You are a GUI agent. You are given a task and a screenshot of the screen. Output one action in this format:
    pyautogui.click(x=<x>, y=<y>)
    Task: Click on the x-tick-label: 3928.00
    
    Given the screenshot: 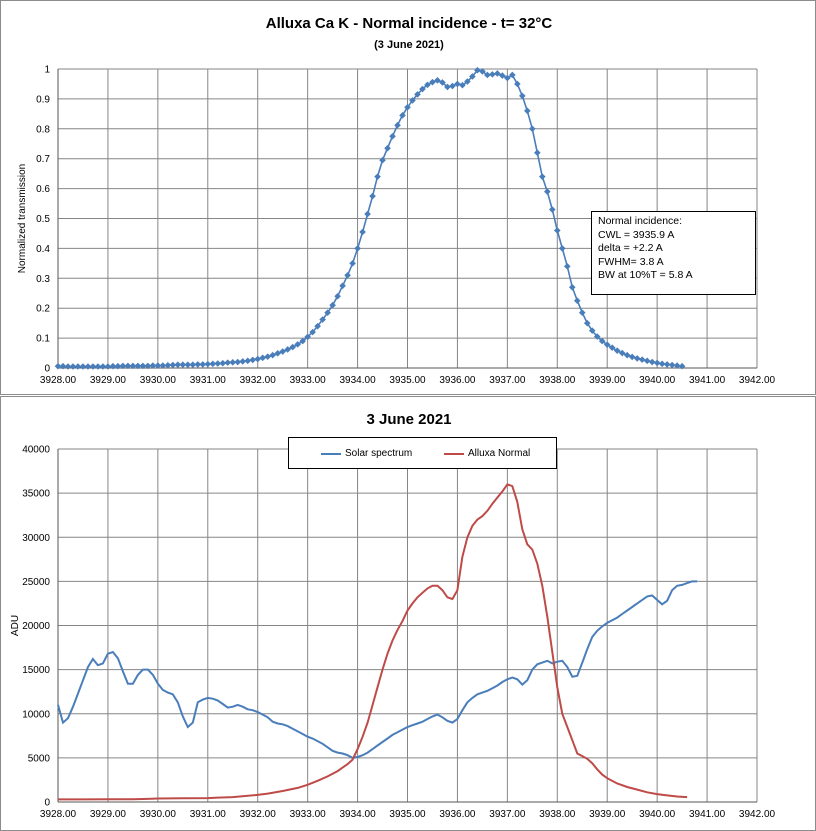 What is the action you would take?
    pyautogui.click(x=58, y=380)
    